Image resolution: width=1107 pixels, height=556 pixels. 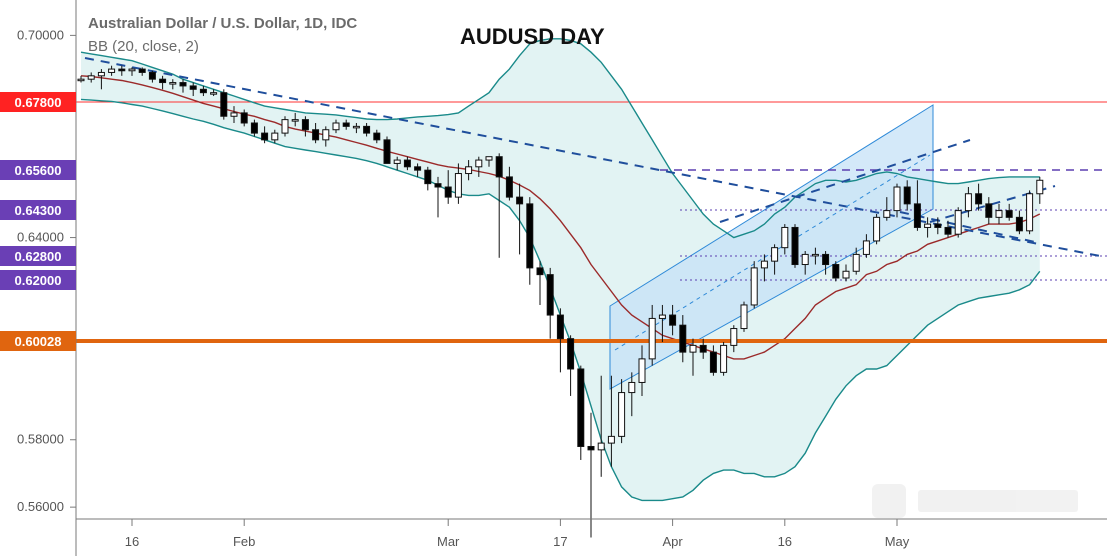 I want to click on x-tick-label: 17, so click(x=560, y=541).